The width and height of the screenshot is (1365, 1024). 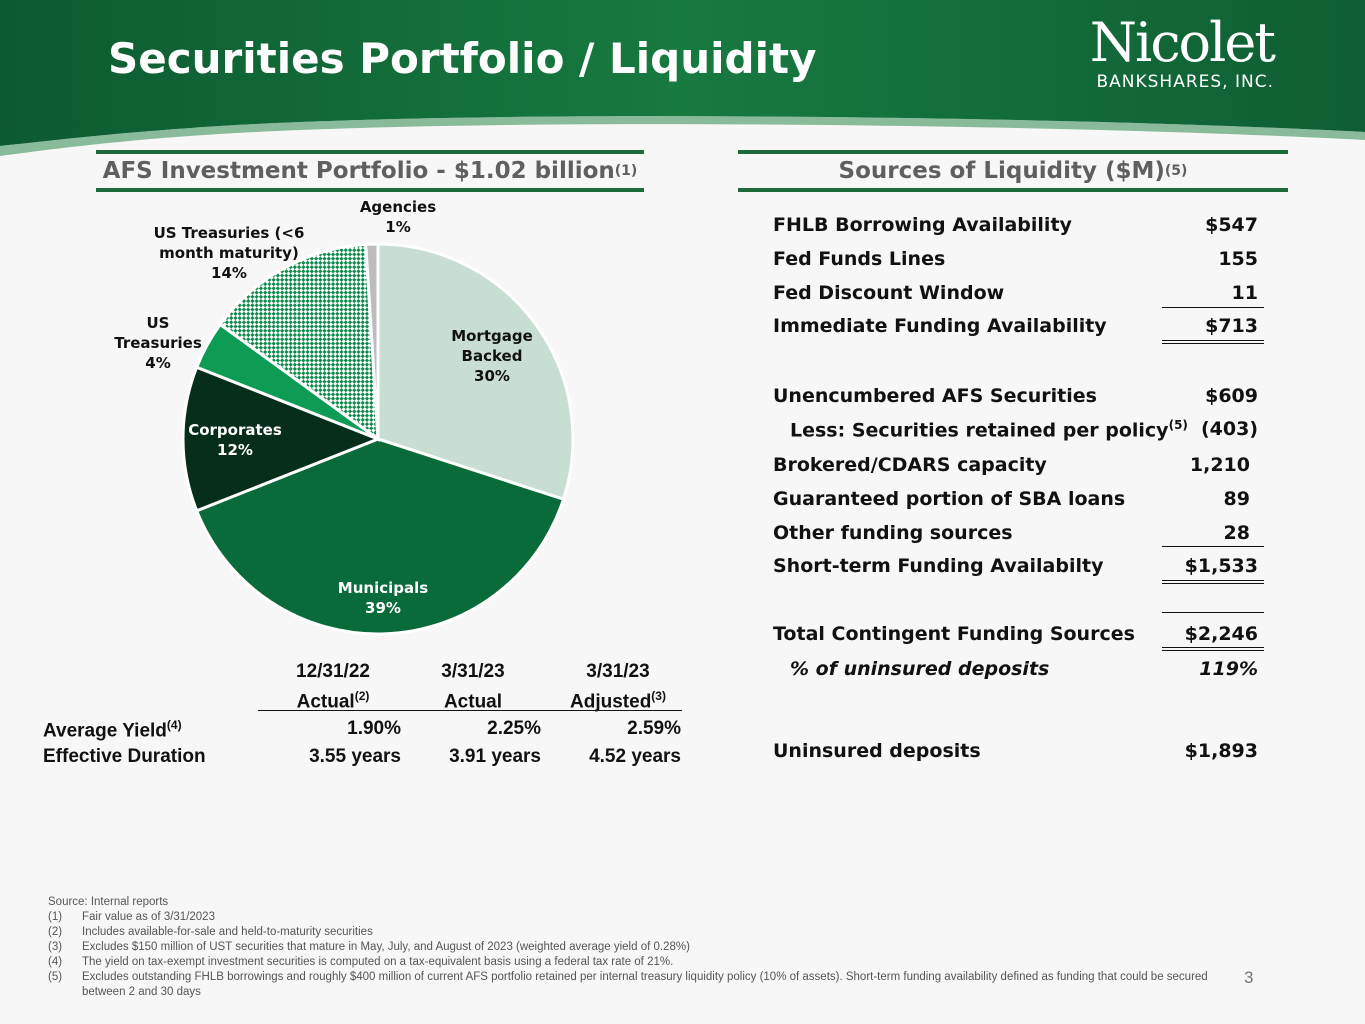 I want to click on yield-header-col1: 12/31/22 Actual(2), so click(x=333, y=687).